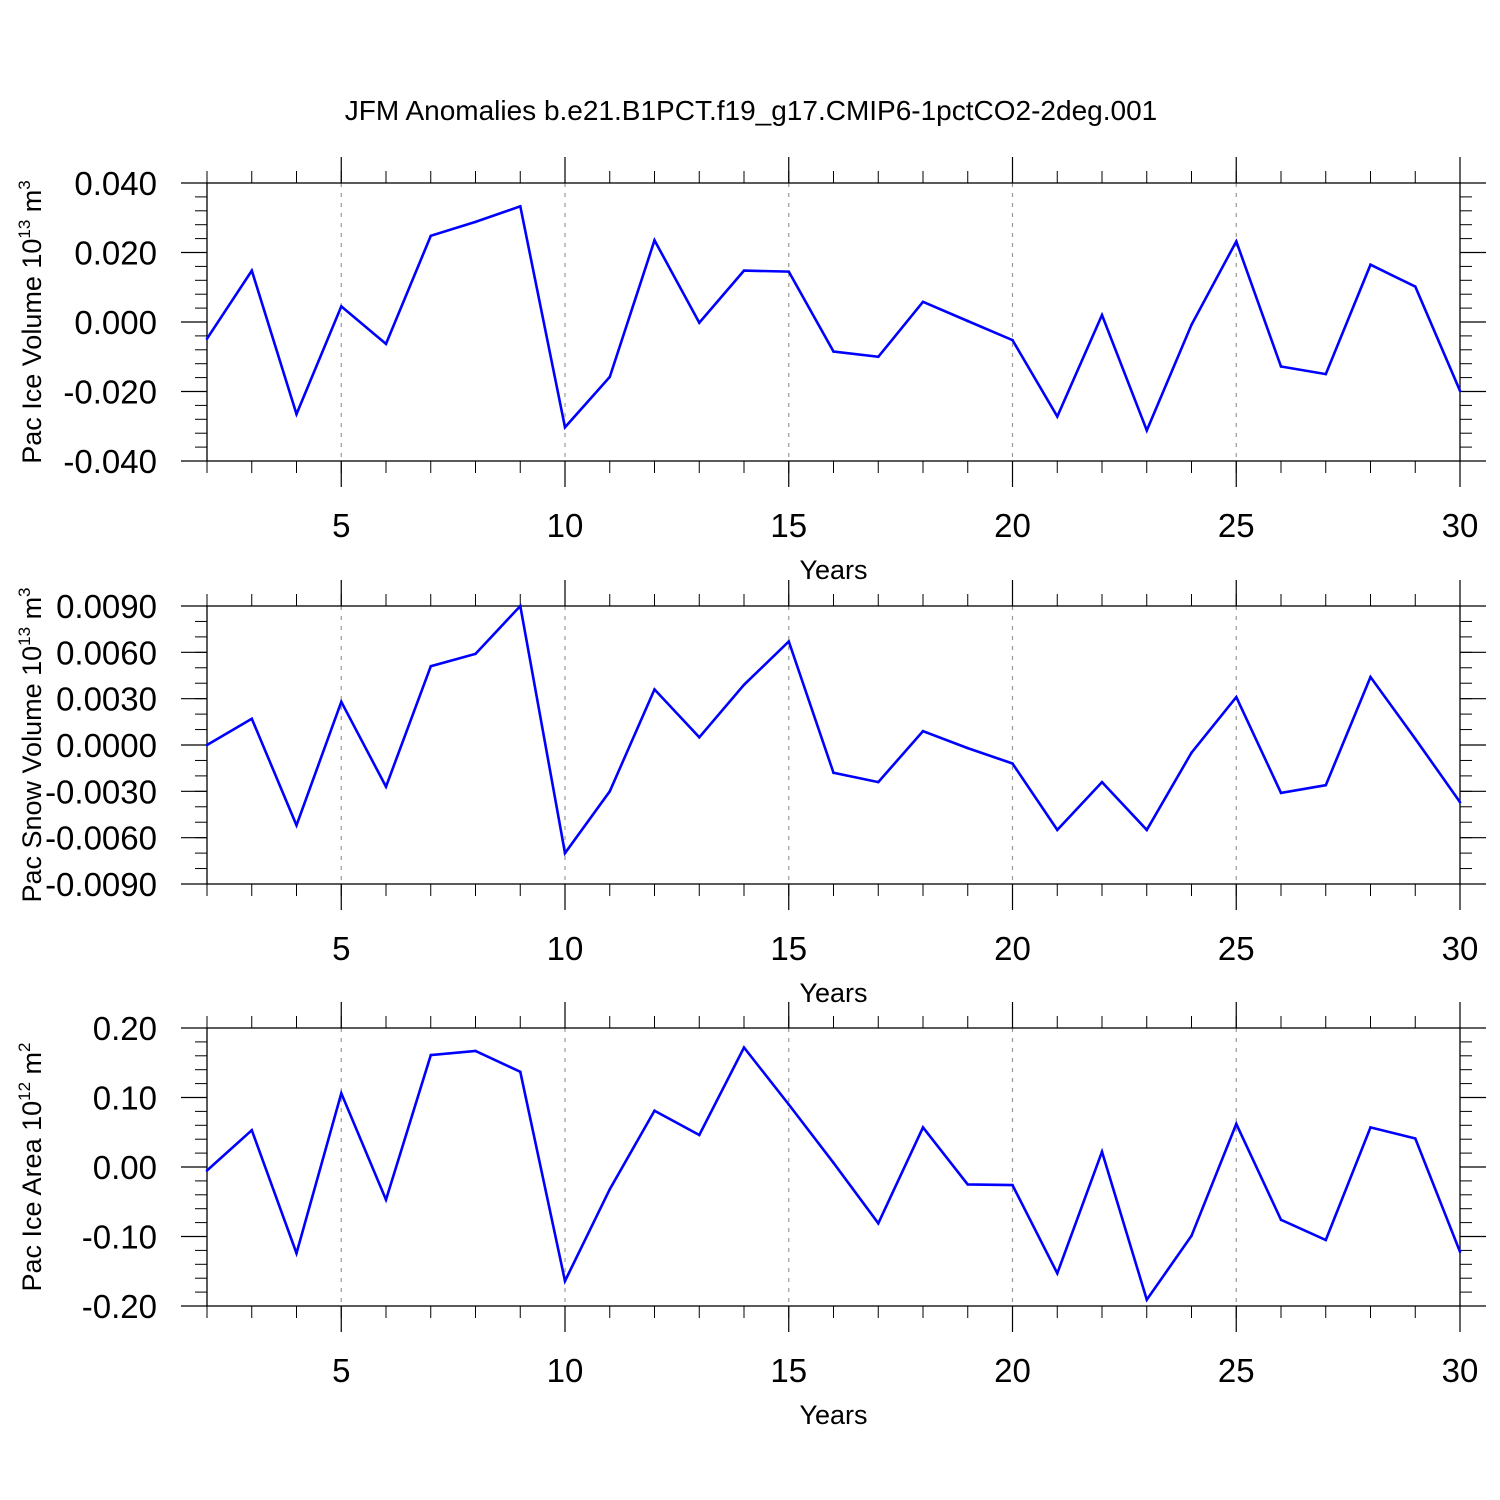 The height and width of the screenshot is (1500, 1500). I want to click on y-tick-label: 0.00, so click(125, 1167).